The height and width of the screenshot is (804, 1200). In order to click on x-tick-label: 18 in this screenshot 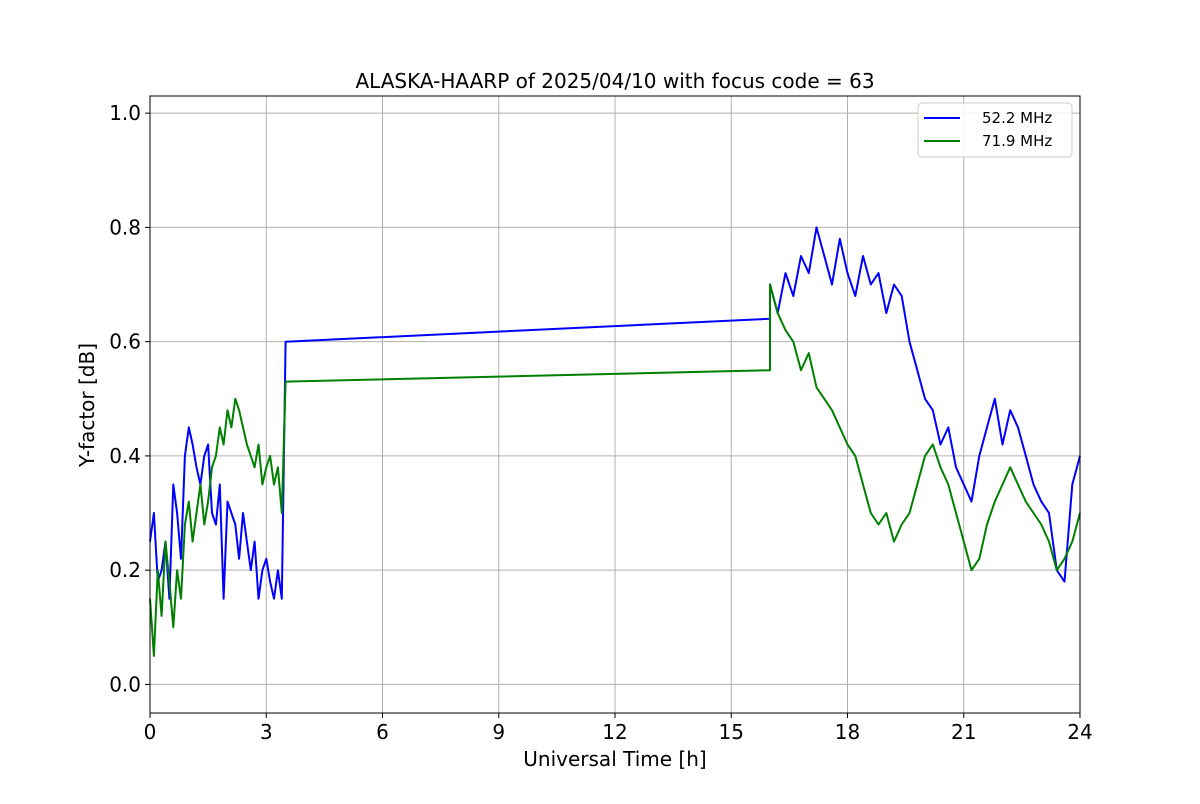, I will do `click(847, 732)`.